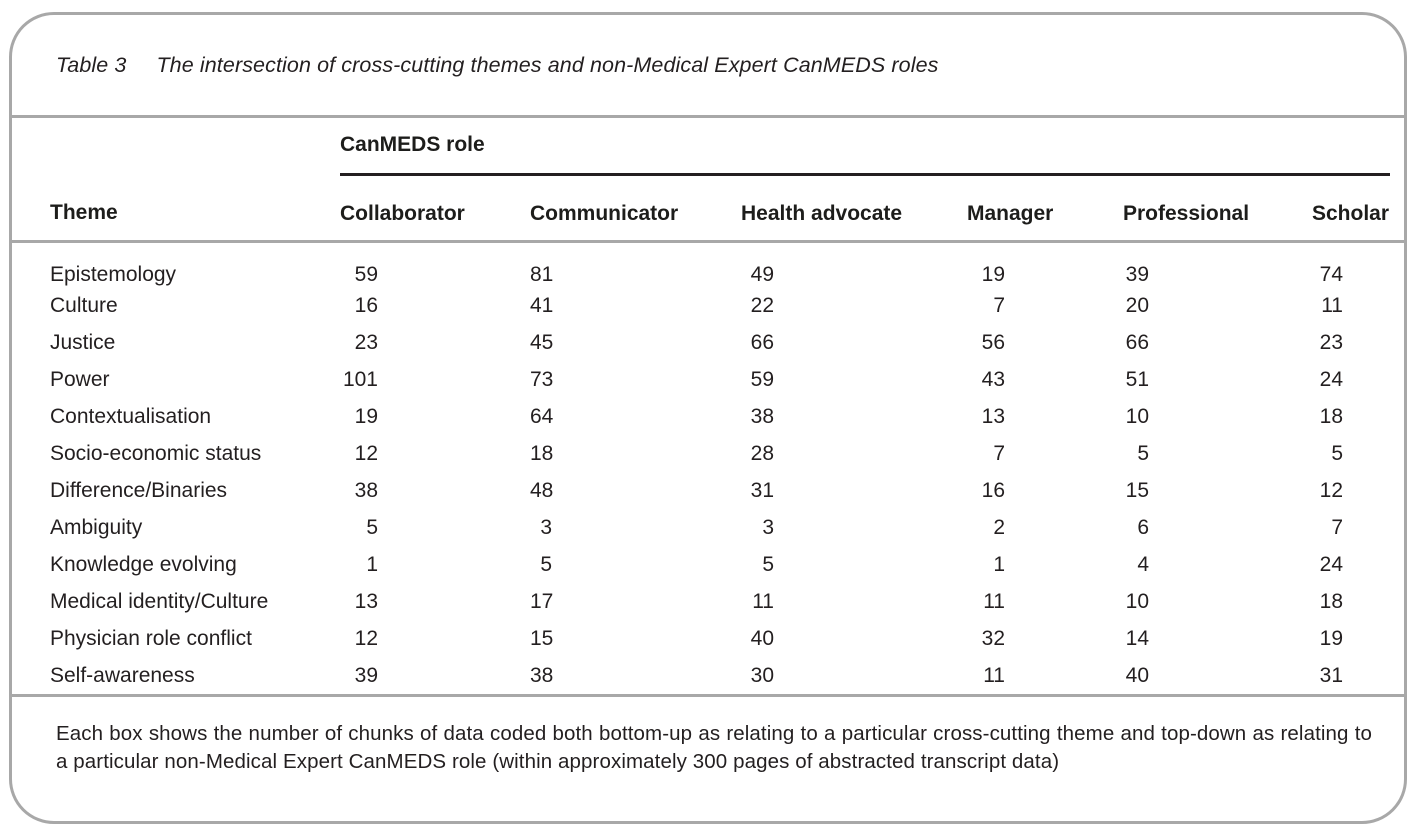 The height and width of the screenshot is (835, 1419). Describe the element at coordinates (156, 453) in the screenshot. I see `theme-cell: Socio-economic status` at that location.